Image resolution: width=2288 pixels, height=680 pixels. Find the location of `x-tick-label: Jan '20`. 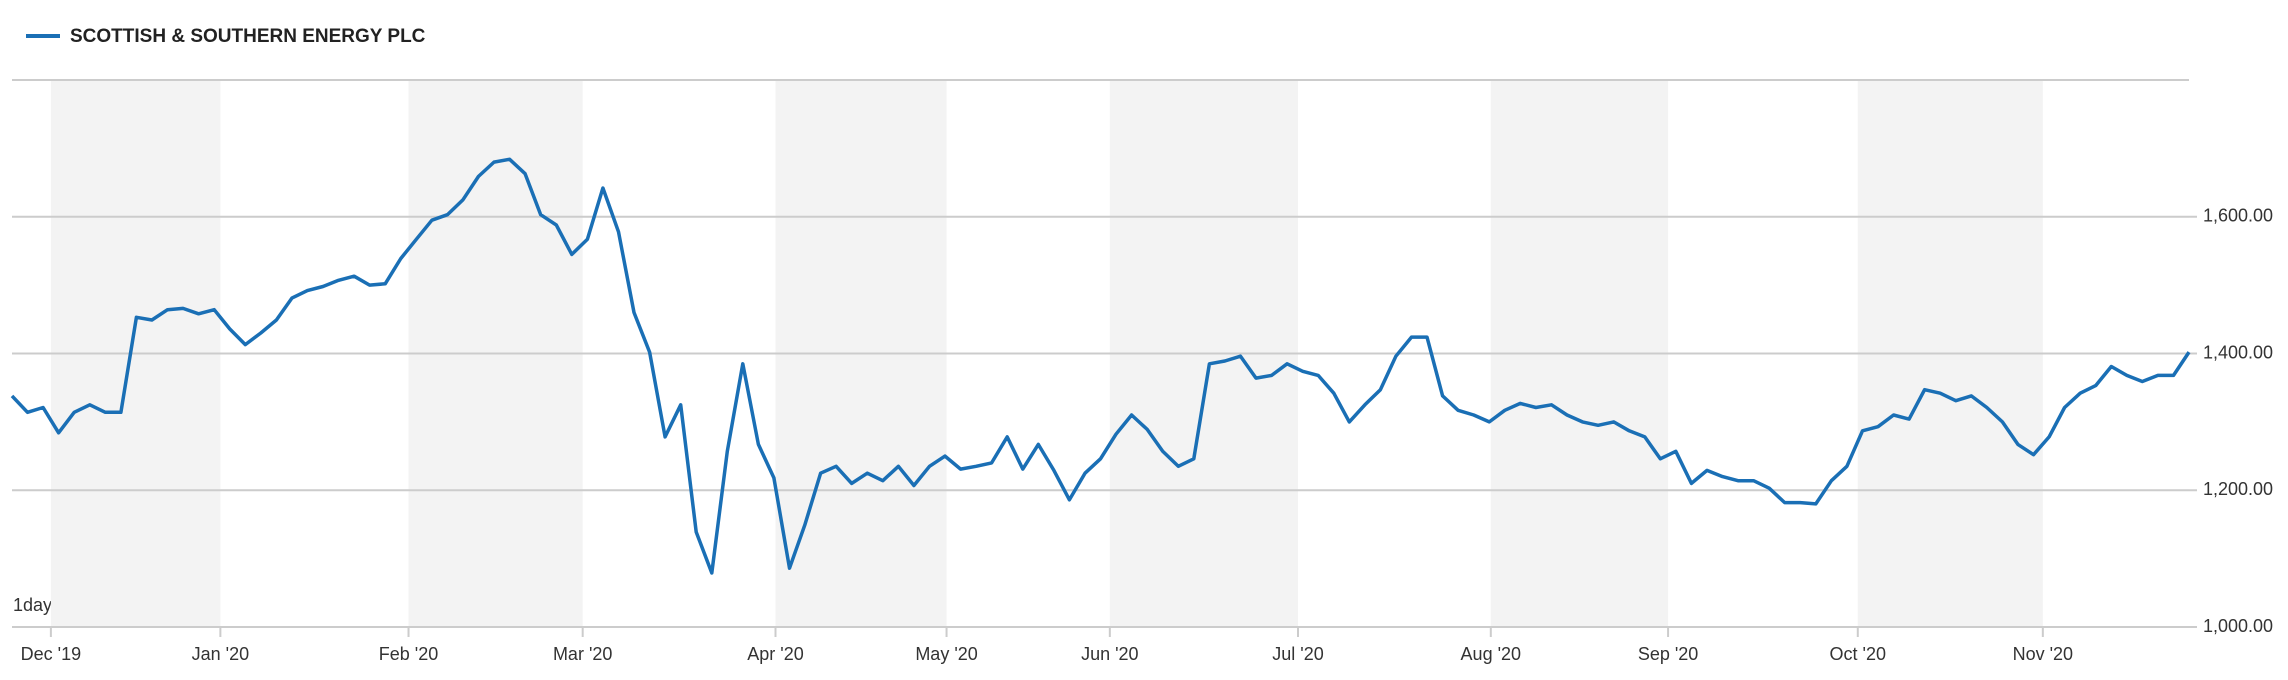

x-tick-label: Jan '20 is located at coordinates (220, 654).